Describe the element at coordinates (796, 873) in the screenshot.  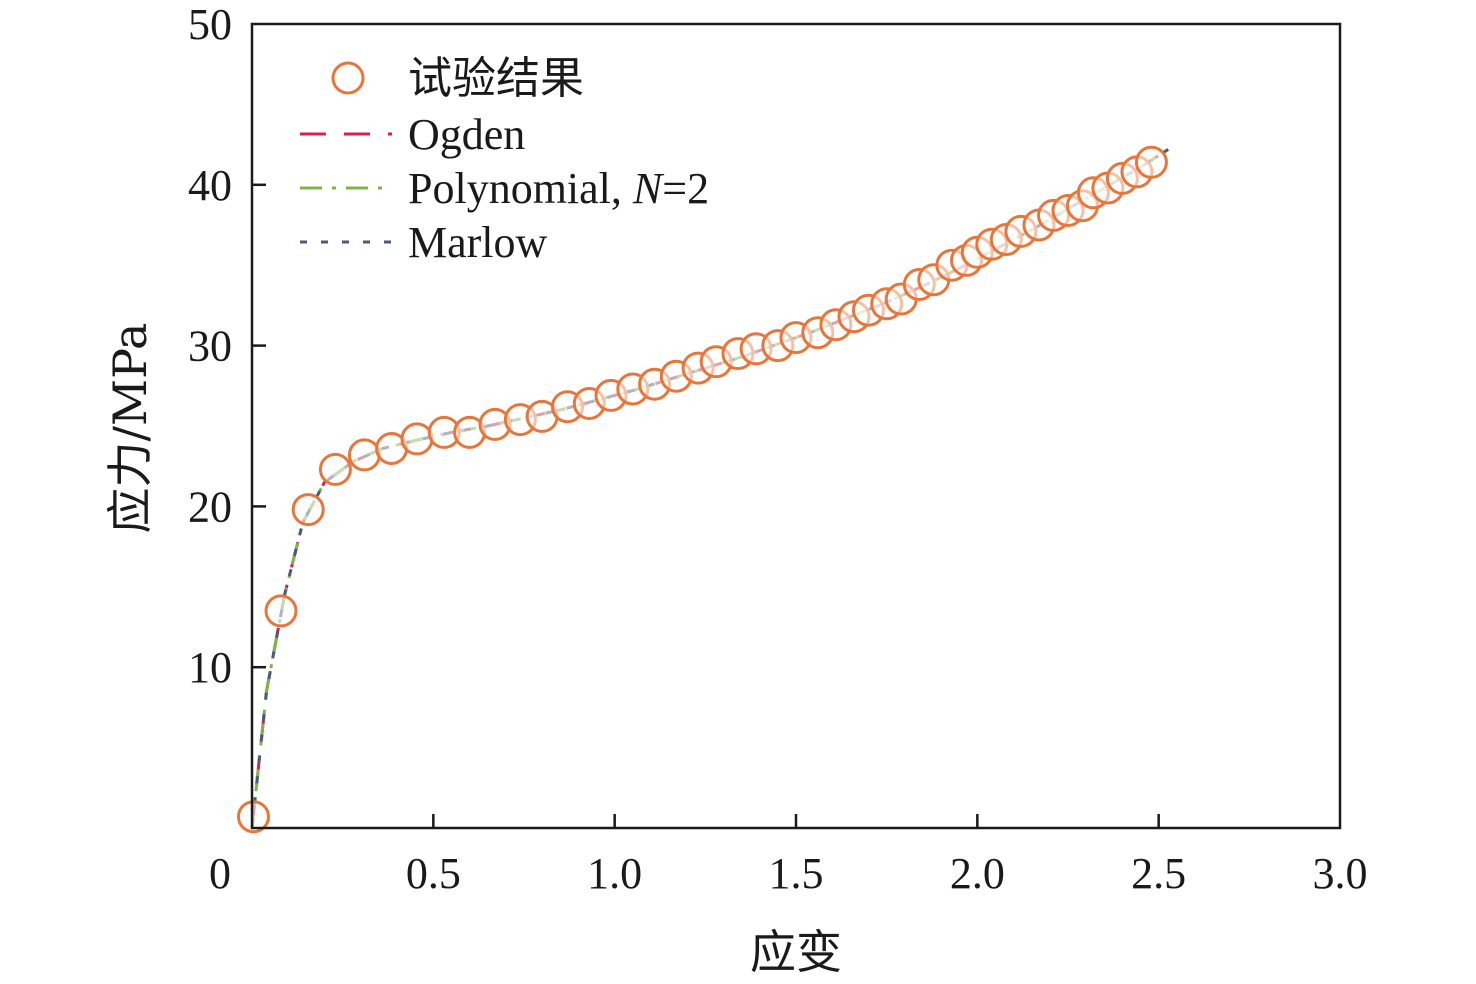
I see `x-tick-label: 1.5` at that location.